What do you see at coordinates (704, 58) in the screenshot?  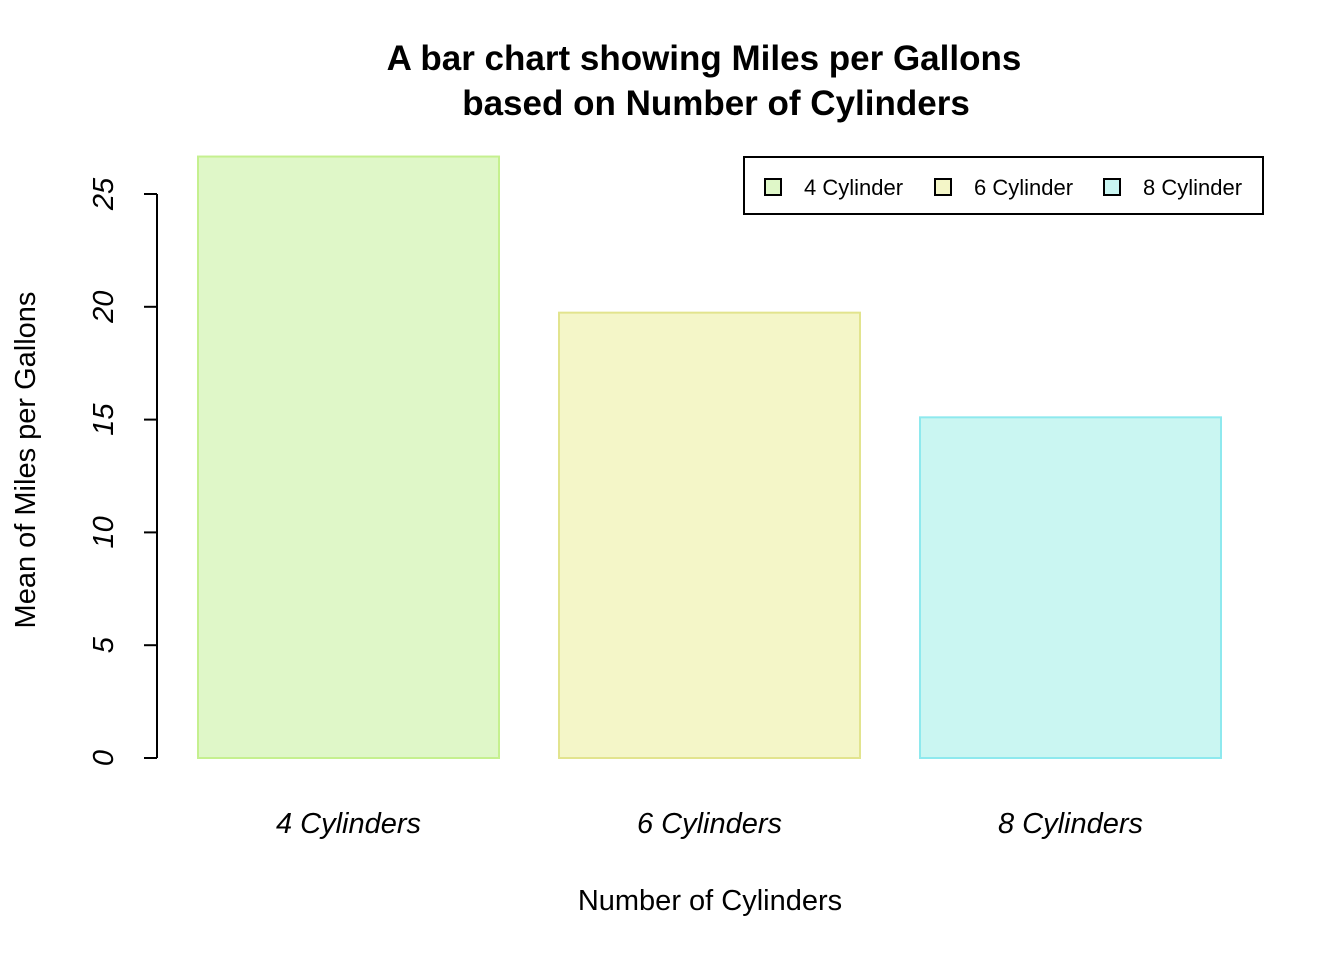 I see `chart-title-line-1: A bar chart showing Miles per Gallons` at bounding box center [704, 58].